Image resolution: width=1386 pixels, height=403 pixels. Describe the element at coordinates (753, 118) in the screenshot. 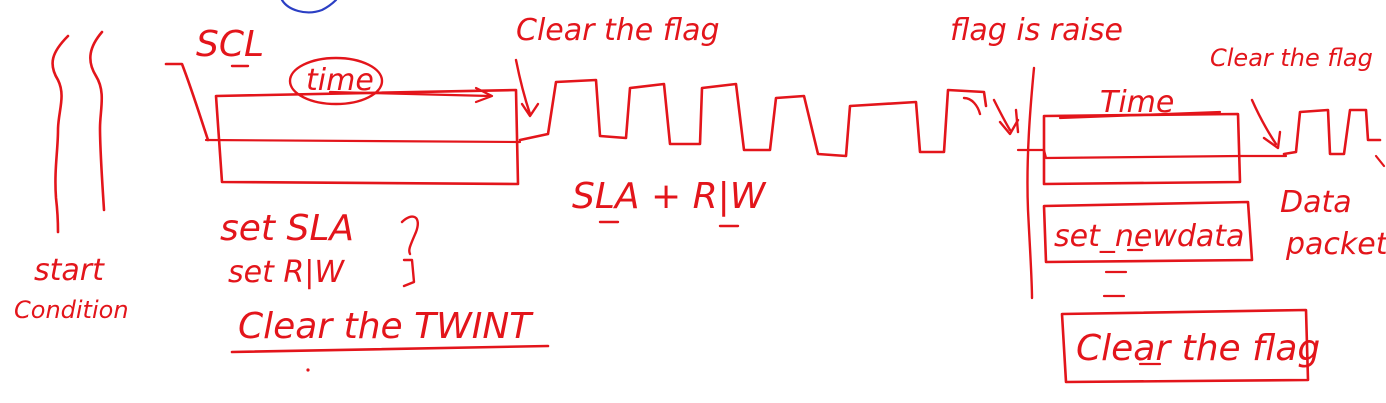

I see `scl-waveform-middle` at that location.